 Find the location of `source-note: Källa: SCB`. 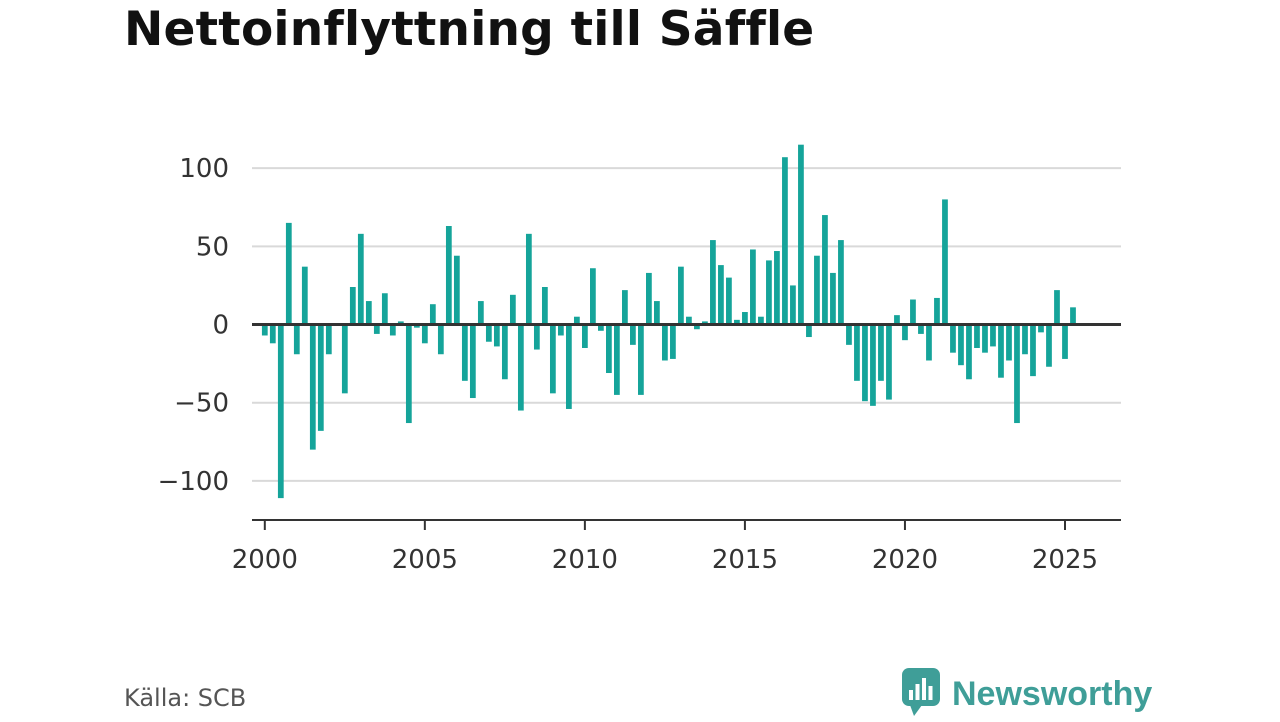

source-note: Källa: SCB is located at coordinates (185, 698).